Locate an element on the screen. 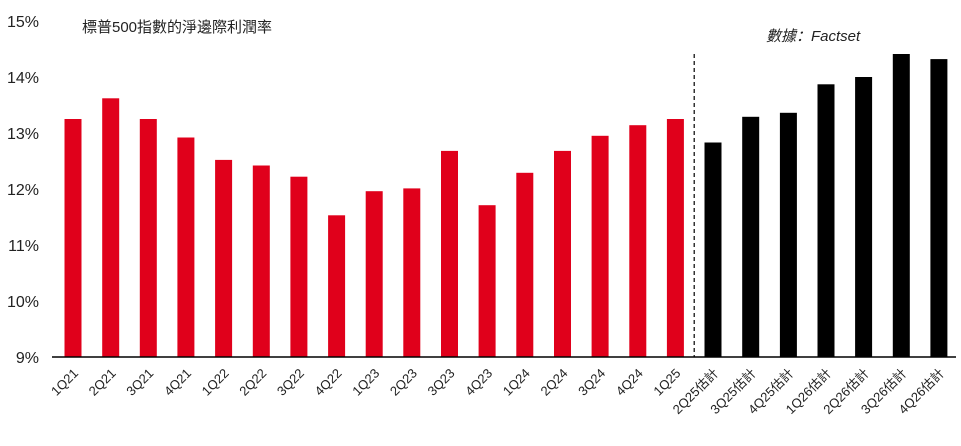 This screenshot has height=446, width=961. x-tick-label: 2Q21 is located at coordinates (102, 382).